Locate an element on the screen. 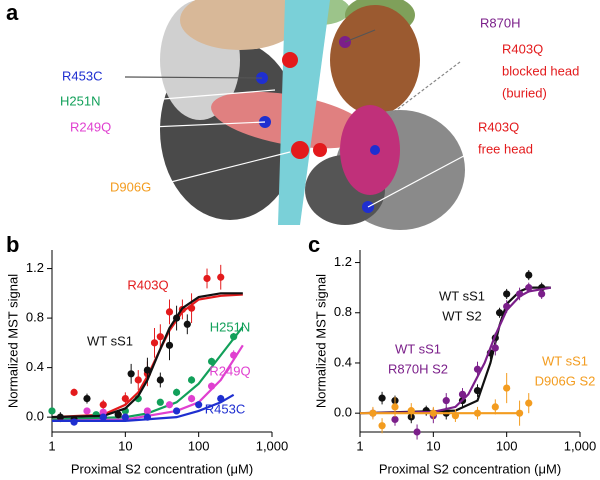  panel-label: c is located at coordinates (314, 244).